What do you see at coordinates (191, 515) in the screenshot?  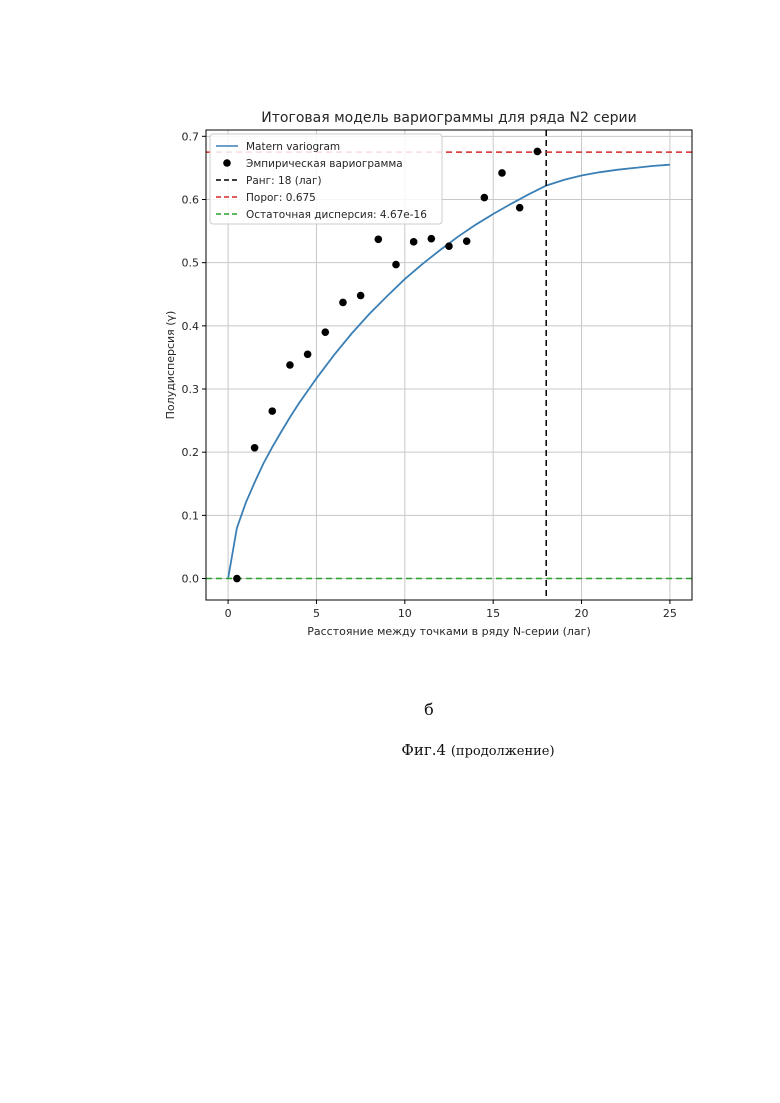 I see `y-tick-label: 0.1` at bounding box center [191, 515].